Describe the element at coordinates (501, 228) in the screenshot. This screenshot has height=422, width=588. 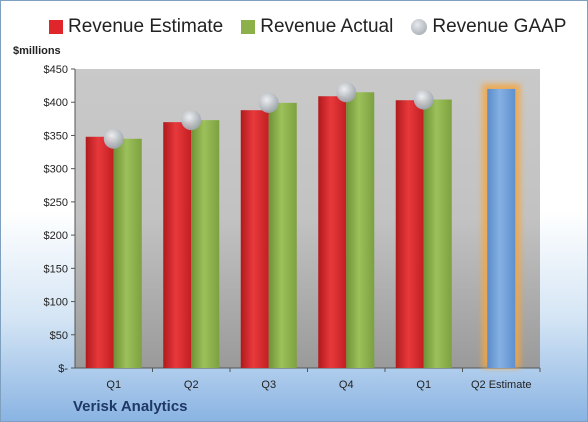
I see `bar-q2-estimate` at that location.